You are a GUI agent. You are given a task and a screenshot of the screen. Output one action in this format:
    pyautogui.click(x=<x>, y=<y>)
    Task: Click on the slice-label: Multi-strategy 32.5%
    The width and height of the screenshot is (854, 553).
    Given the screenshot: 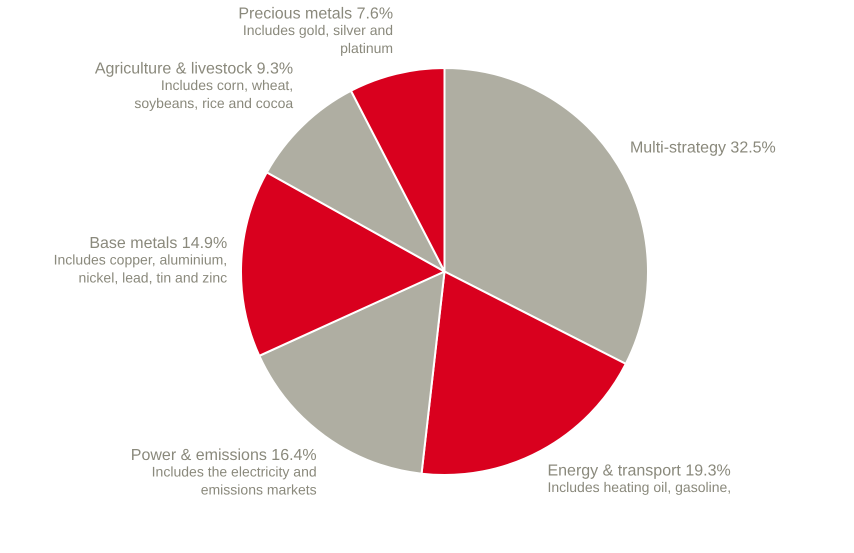 What is the action you would take?
    pyautogui.click(x=703, y=147)
    